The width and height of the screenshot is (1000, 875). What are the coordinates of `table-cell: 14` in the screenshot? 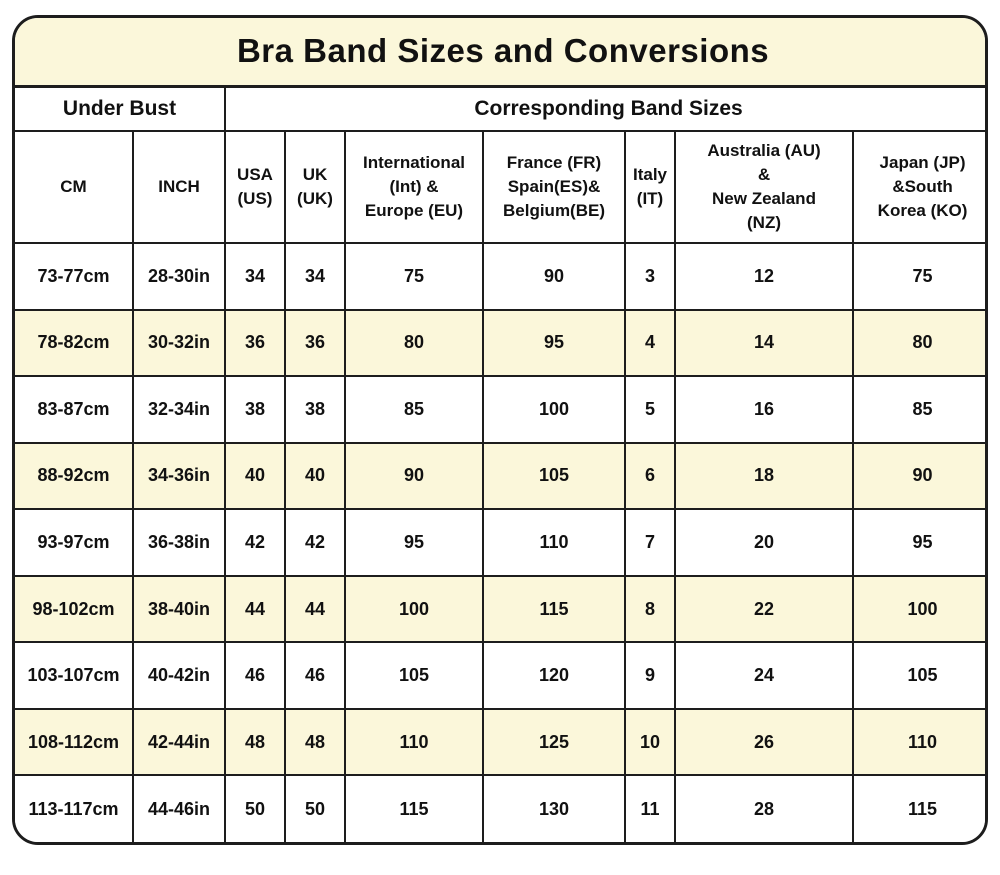 It's located at (764, 343).